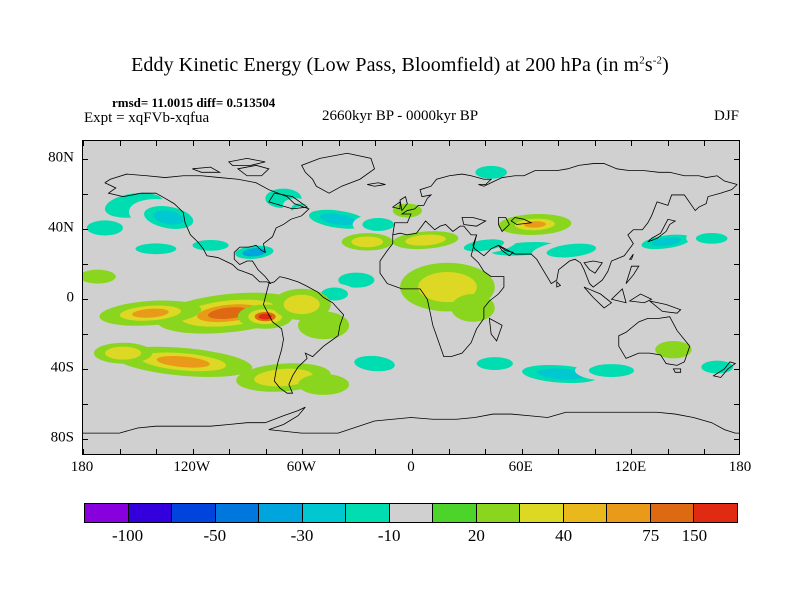 This screenshot has width=800, height=600. I want to click on title-sup-m2: 2, so click(642, 60).